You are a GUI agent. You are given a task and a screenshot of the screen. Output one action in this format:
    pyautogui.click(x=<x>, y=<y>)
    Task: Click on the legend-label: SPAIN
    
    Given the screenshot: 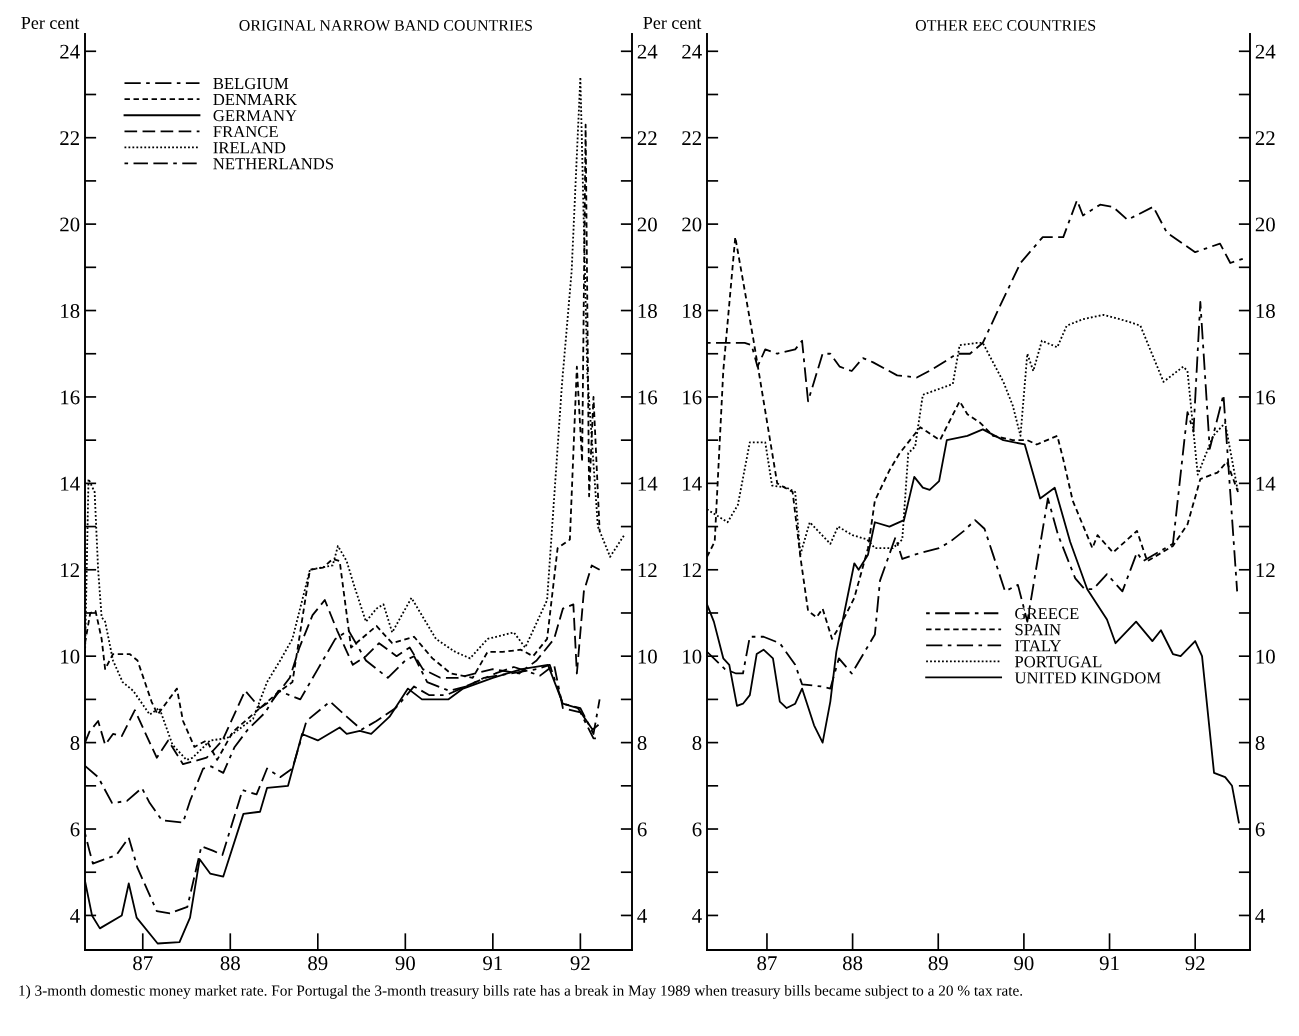 What is the action you would take?
    pyautogui.click(x=1038, y=630)
    